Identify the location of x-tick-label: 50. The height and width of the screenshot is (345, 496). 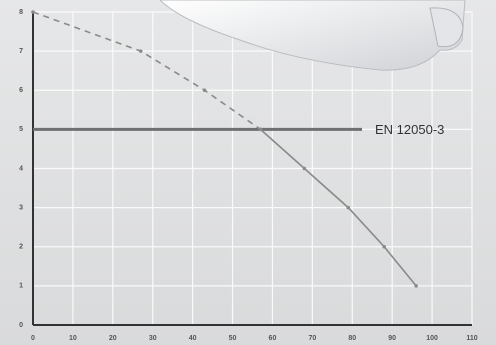
(233, 338).